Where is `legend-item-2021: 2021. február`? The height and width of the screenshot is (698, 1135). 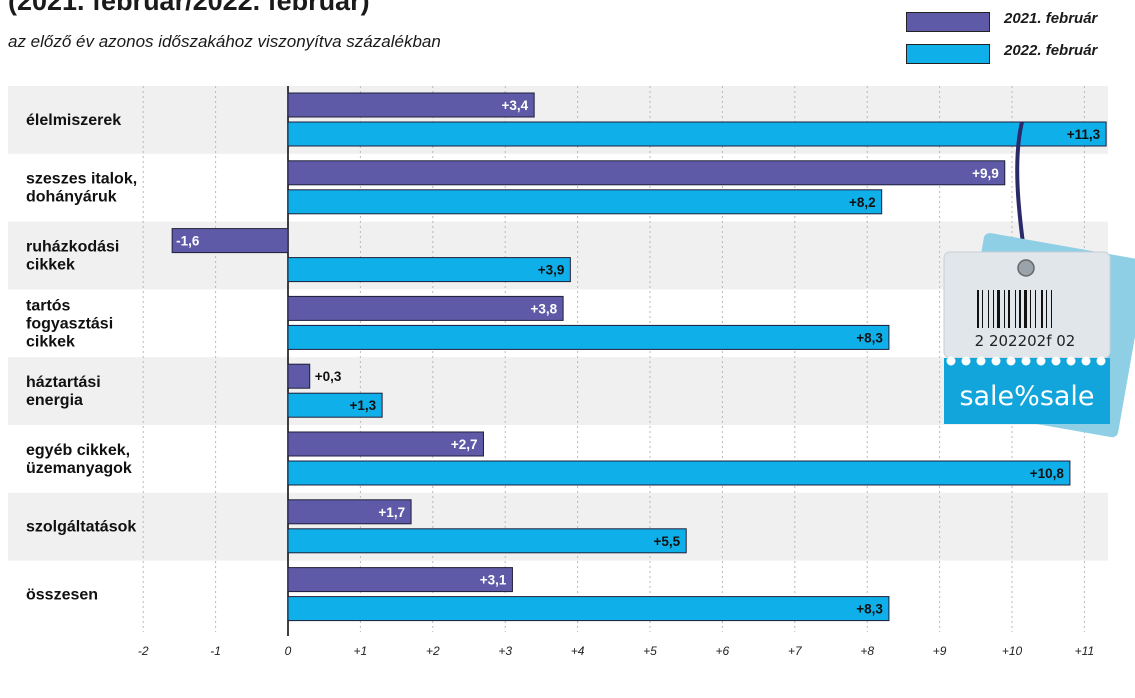 legend-item-2021: 2021. február is located at coordinates (1020, 23).